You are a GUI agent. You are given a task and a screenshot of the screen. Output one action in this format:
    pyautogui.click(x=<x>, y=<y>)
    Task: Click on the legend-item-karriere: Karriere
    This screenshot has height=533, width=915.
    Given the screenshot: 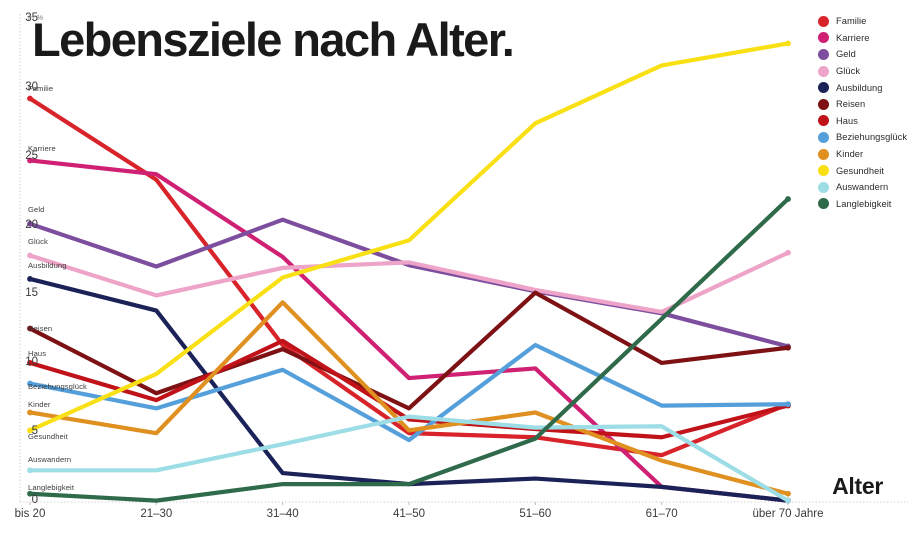 What is the action you would take?
    pyautogui.click(x=866, y=38)
    